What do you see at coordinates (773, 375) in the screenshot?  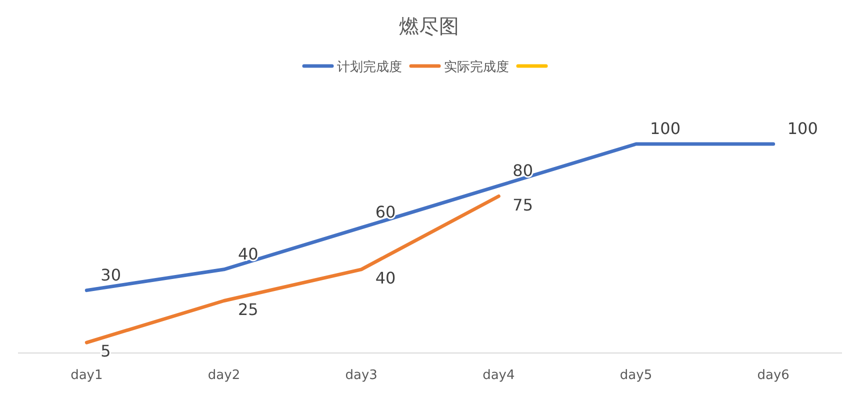 I see `x-tick-label: day6` at bounding box center [773, 375].